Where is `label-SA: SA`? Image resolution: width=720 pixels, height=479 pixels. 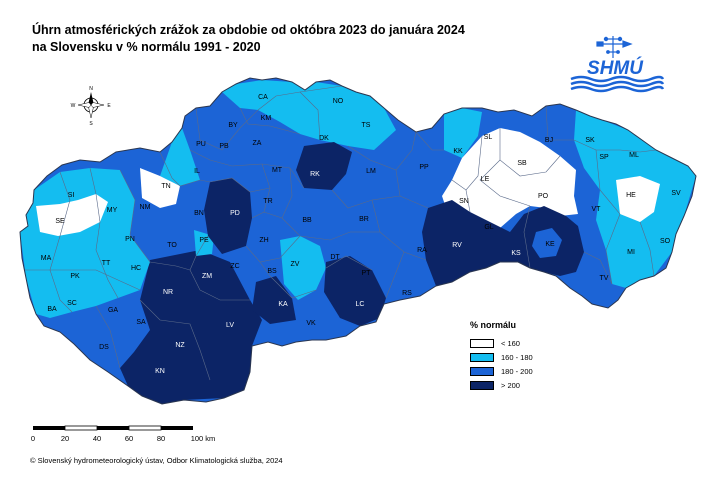
label-SA: SA is located at coordinates (141, 322).